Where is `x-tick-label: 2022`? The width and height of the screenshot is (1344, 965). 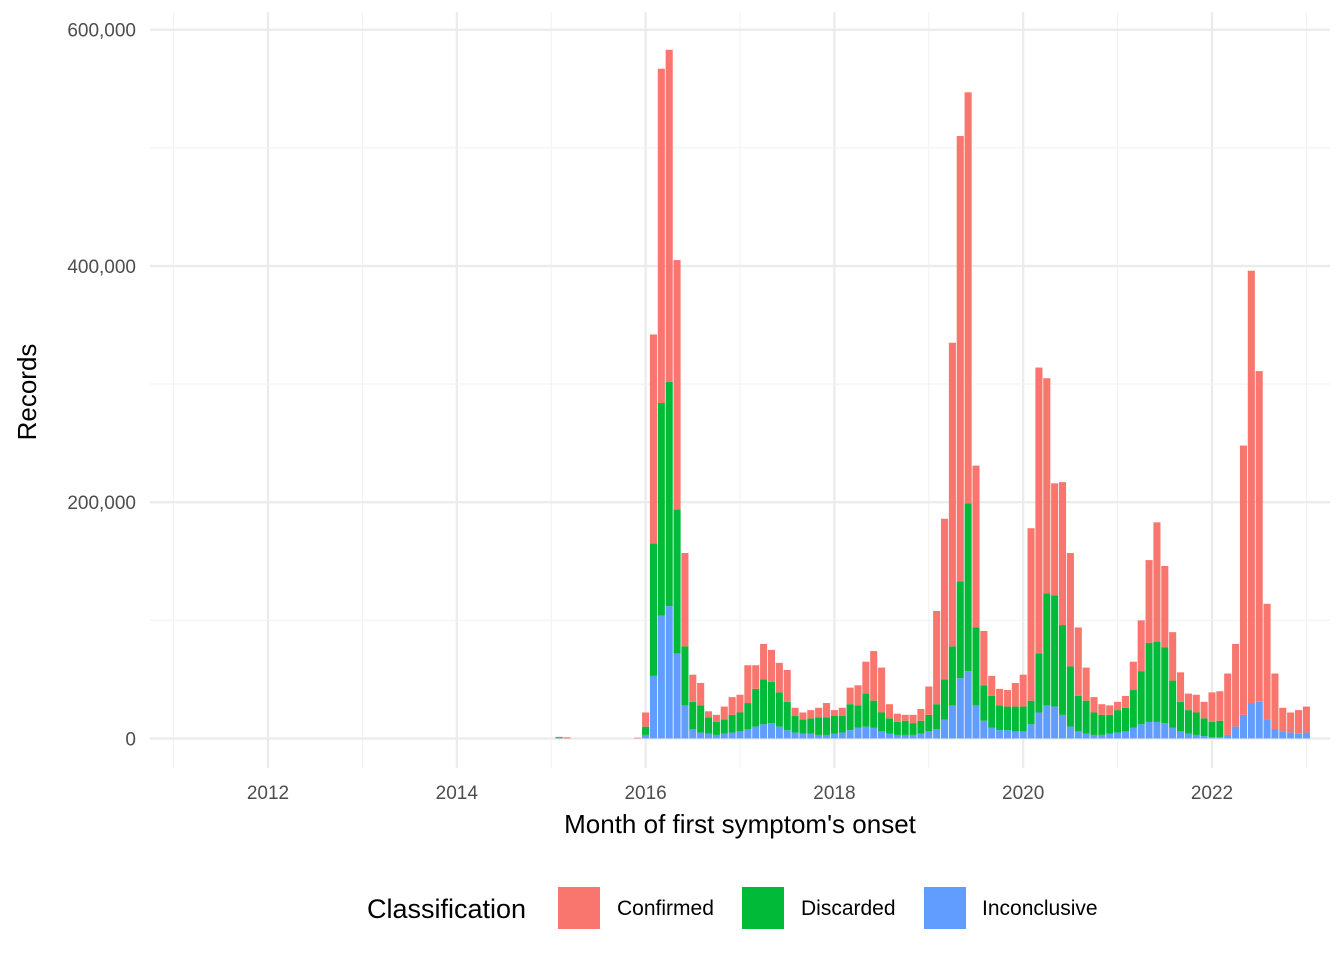 x-tick-label: 2022 is located at coordinates (1212, 793).